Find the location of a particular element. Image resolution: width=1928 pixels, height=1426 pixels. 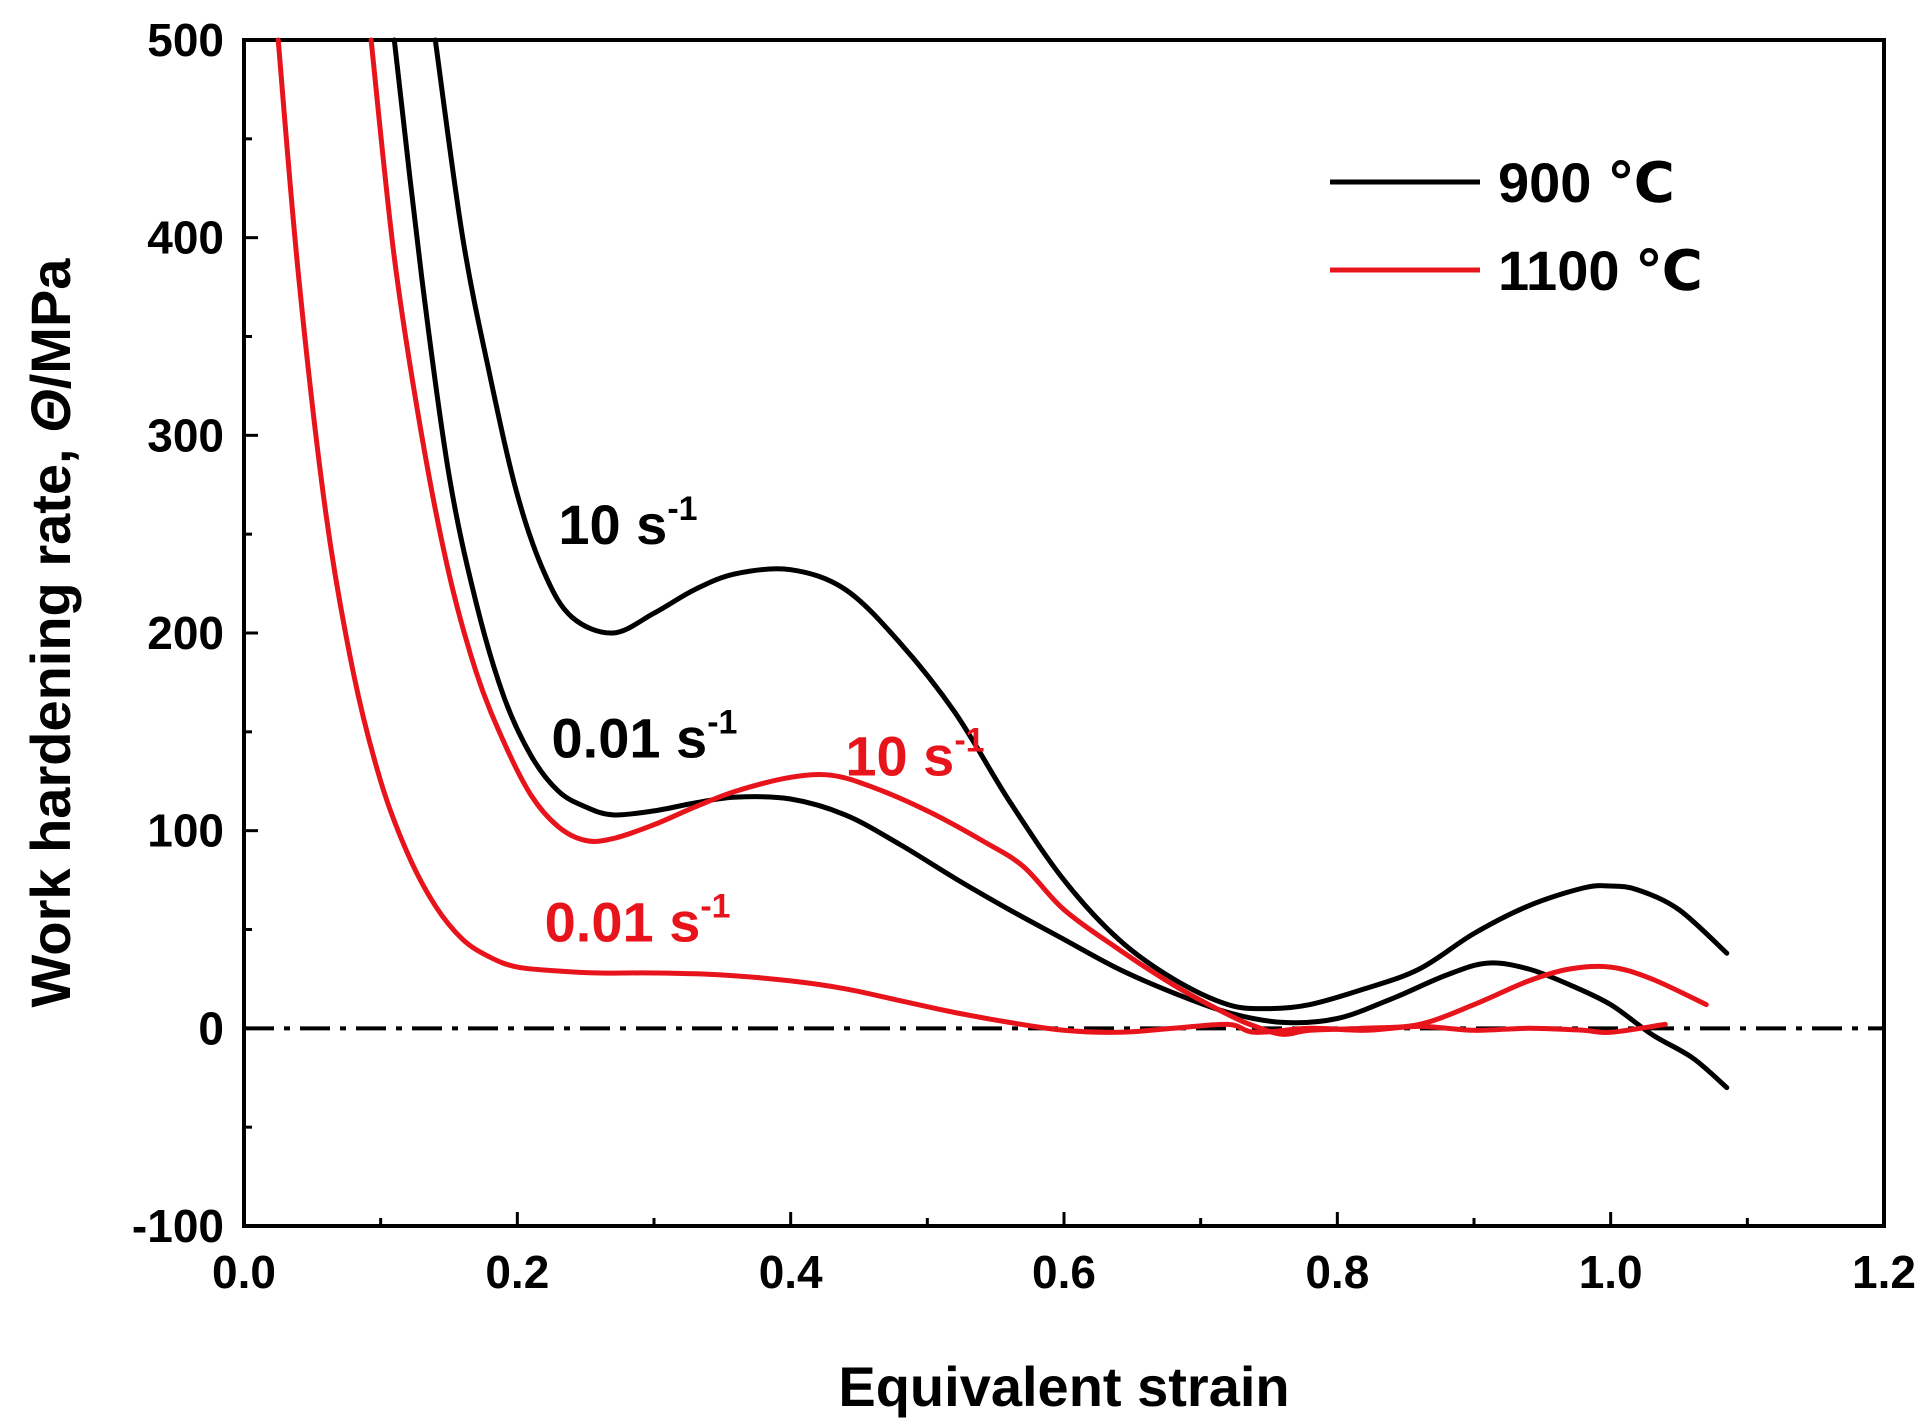

legend: 900 ℃ 1100 ℃ is located at coordinates (1516, 226).